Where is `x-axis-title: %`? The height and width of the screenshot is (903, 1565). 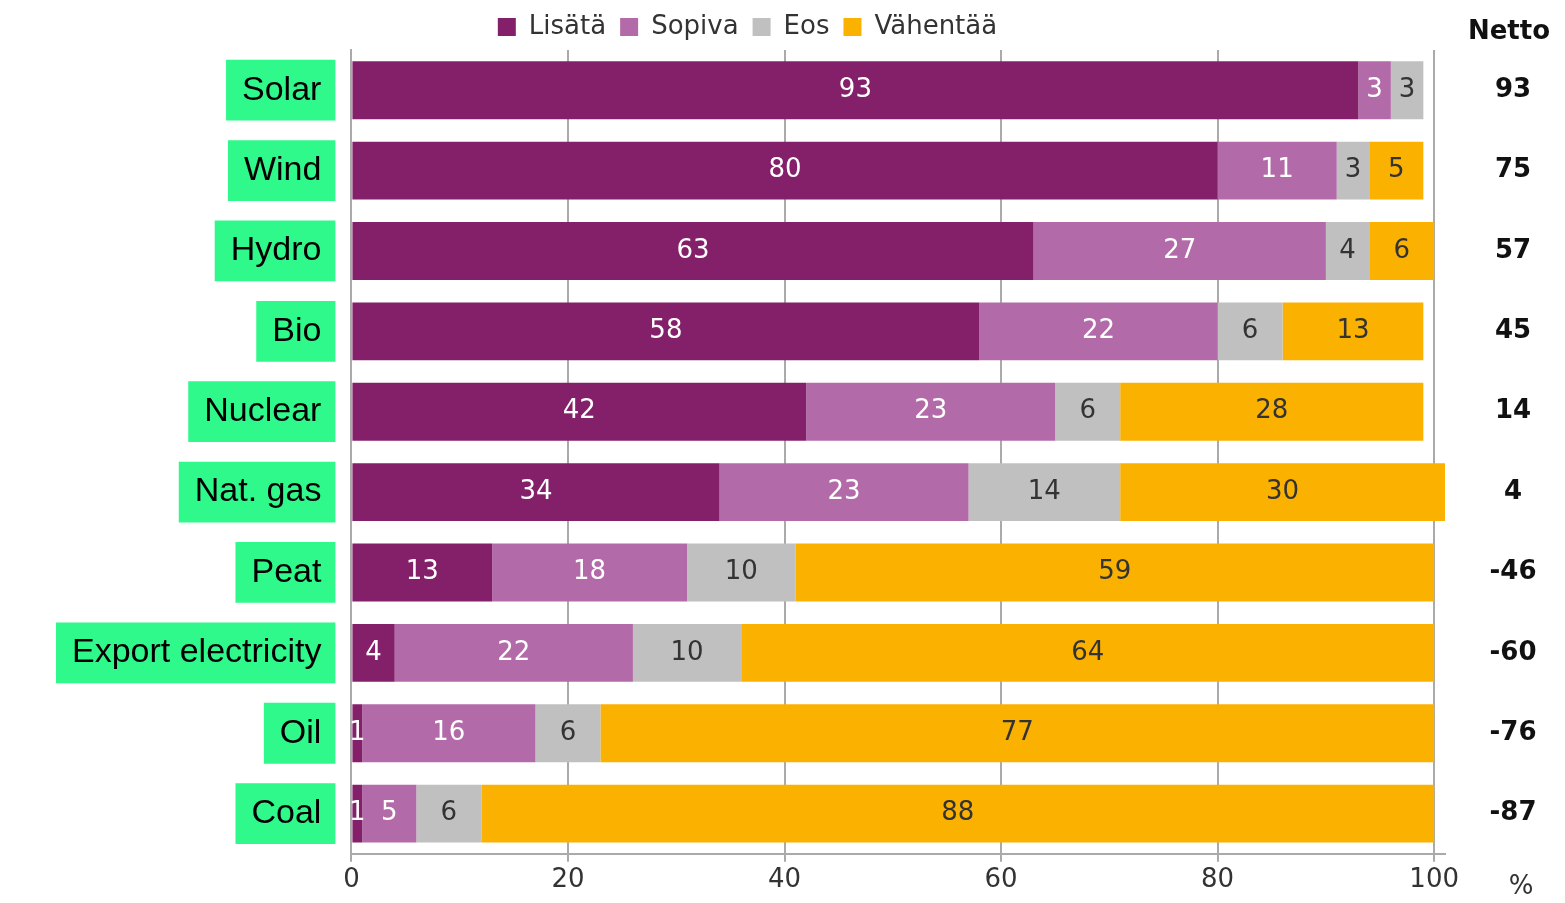 x-axis-title: % is located at coordinates (1521, 884).